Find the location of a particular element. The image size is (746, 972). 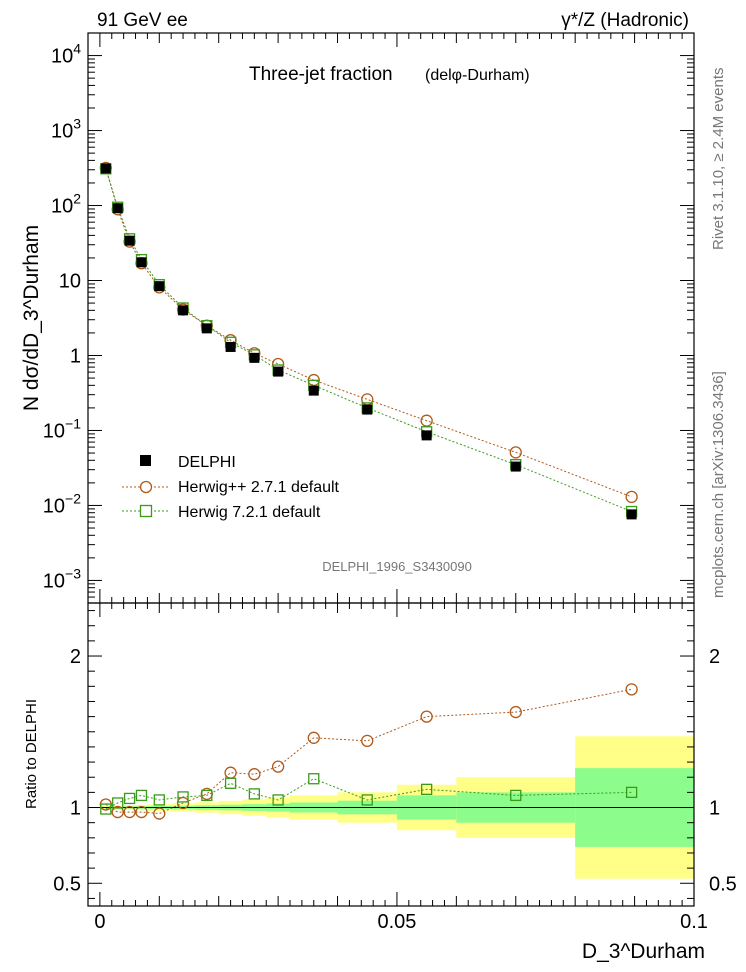

x-tick-label: 0 is located at coordinates (99, 922).